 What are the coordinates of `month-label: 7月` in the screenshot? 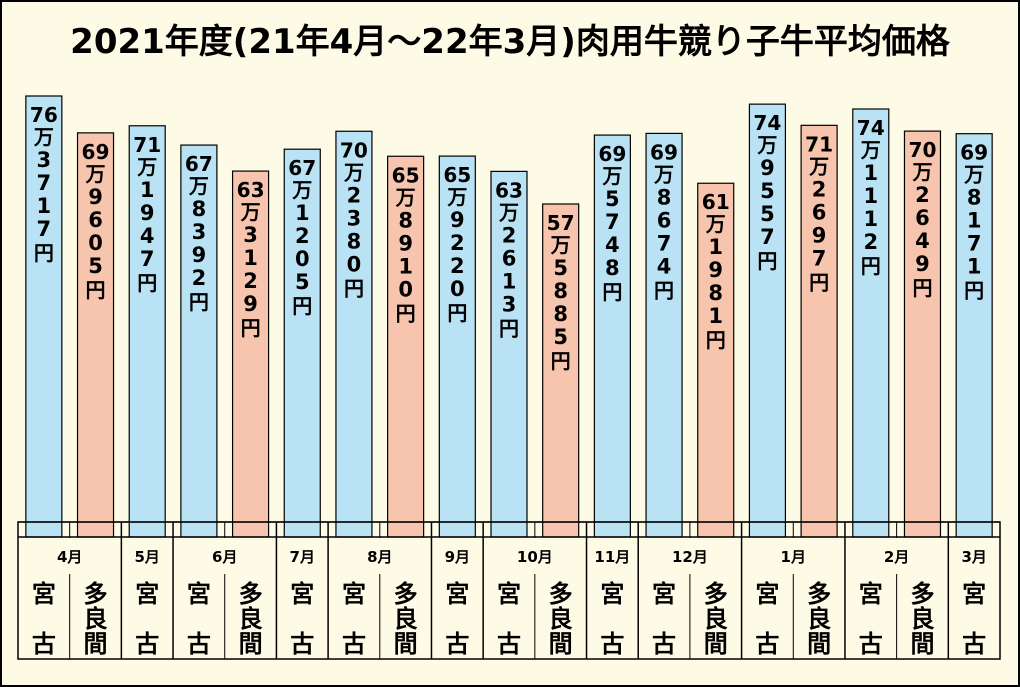 It's located at (302, 557).